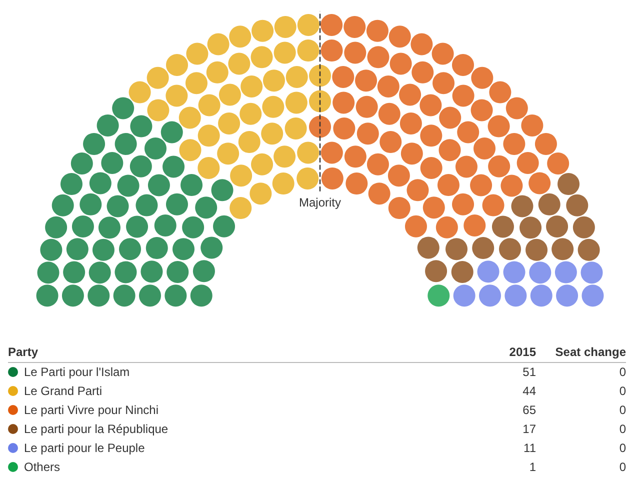 Image resolution: width=640 pixels, height=485 pixels. What do you see at coordinates (529, 429) in the screenshot?
I see `data-label: 17` at bounding box center [529, 429].